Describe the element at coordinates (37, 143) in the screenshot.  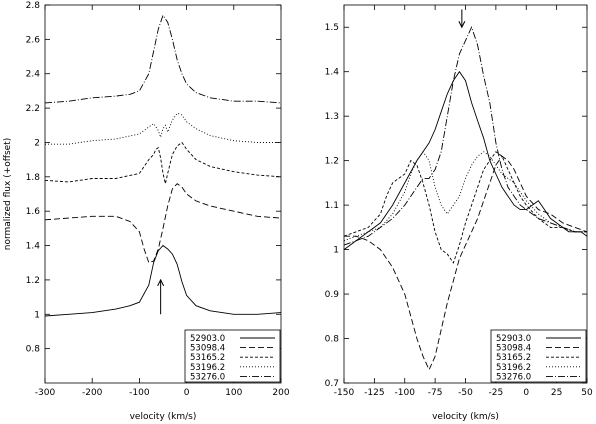
I see `y-tick-label: 2` at that location.